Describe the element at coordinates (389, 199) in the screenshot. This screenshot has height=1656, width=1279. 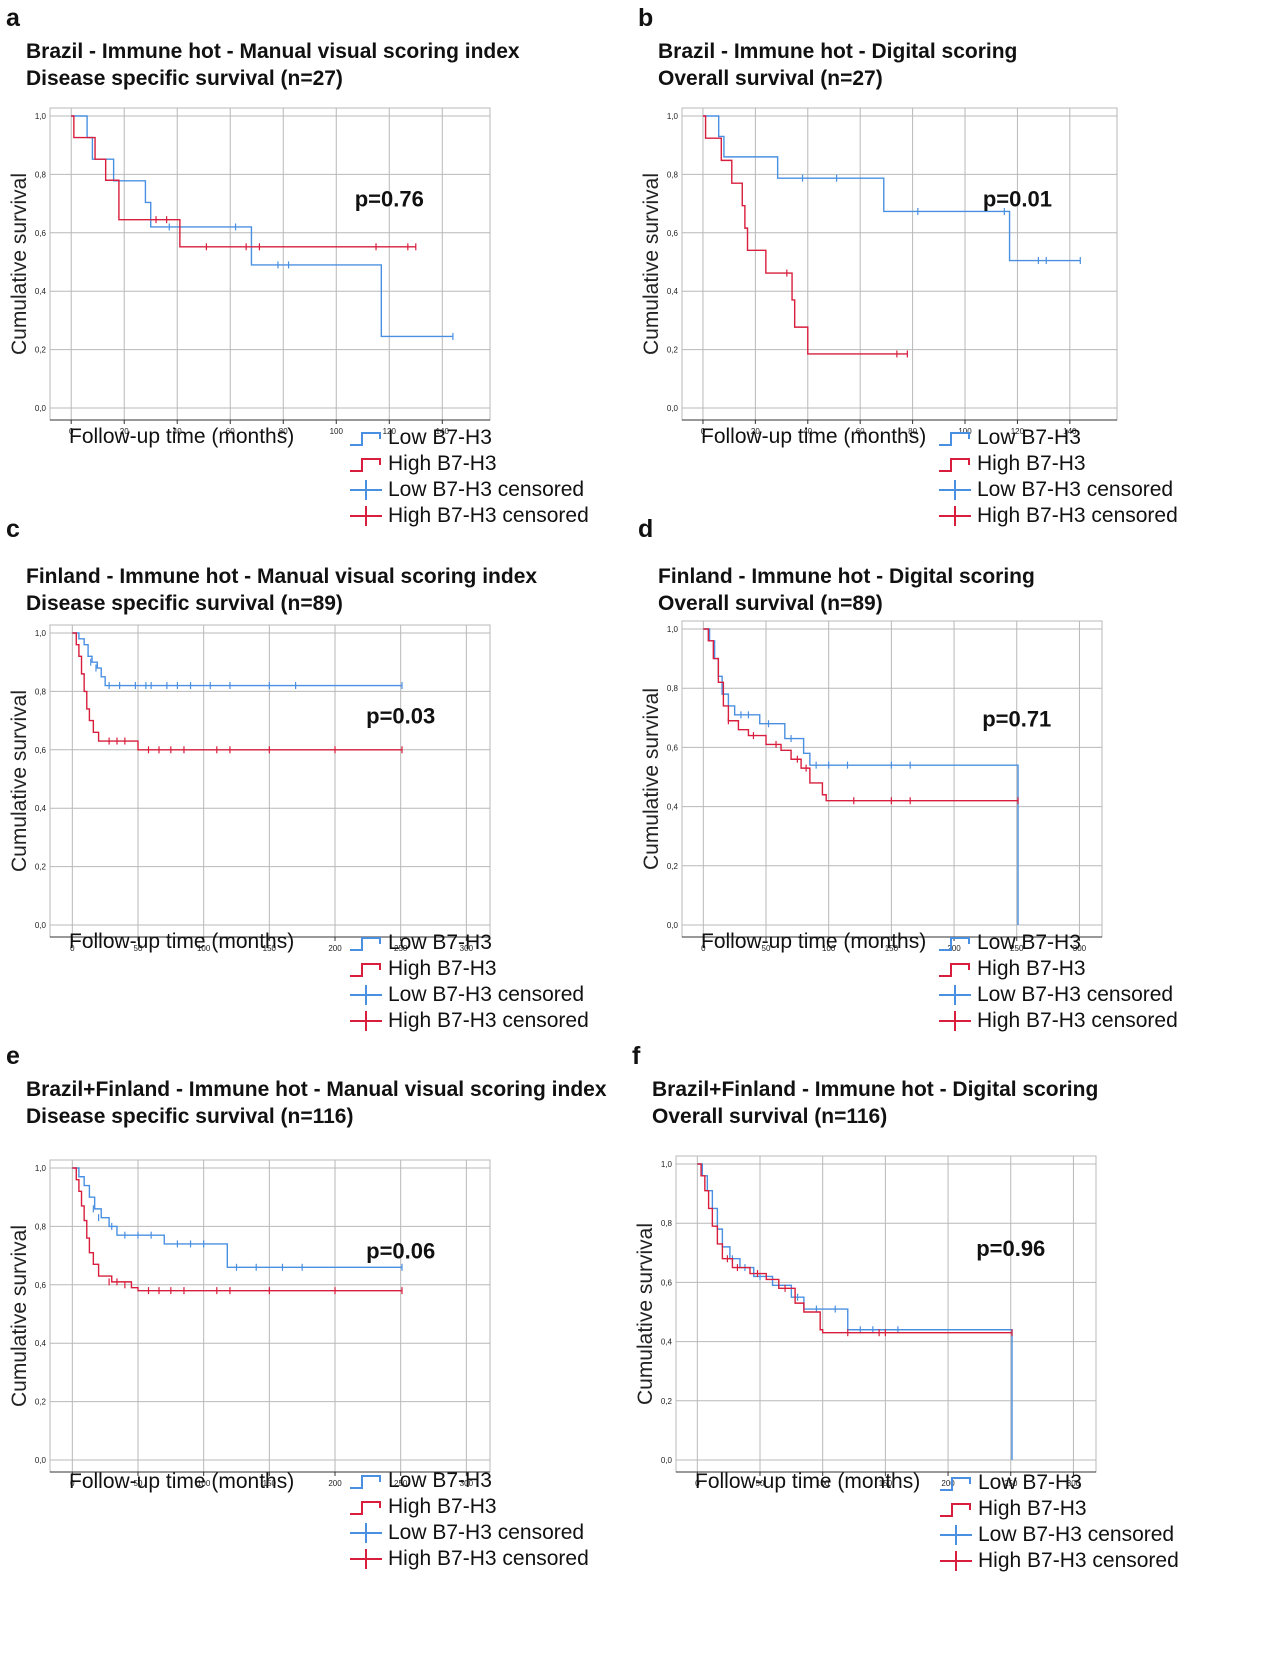
I see `p-value-label: p=0.76` at that location.